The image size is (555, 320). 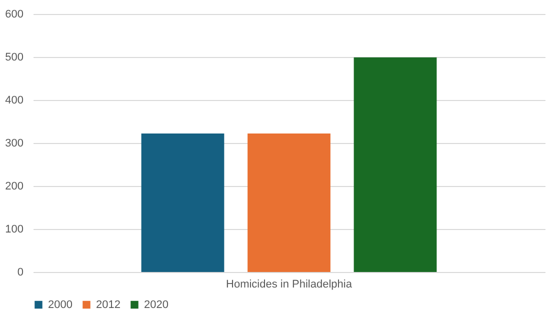 What do you see at coordinates (108, 304) in the screenshot?
I see `legend-label: 2012` at bounding box center [108, 304].